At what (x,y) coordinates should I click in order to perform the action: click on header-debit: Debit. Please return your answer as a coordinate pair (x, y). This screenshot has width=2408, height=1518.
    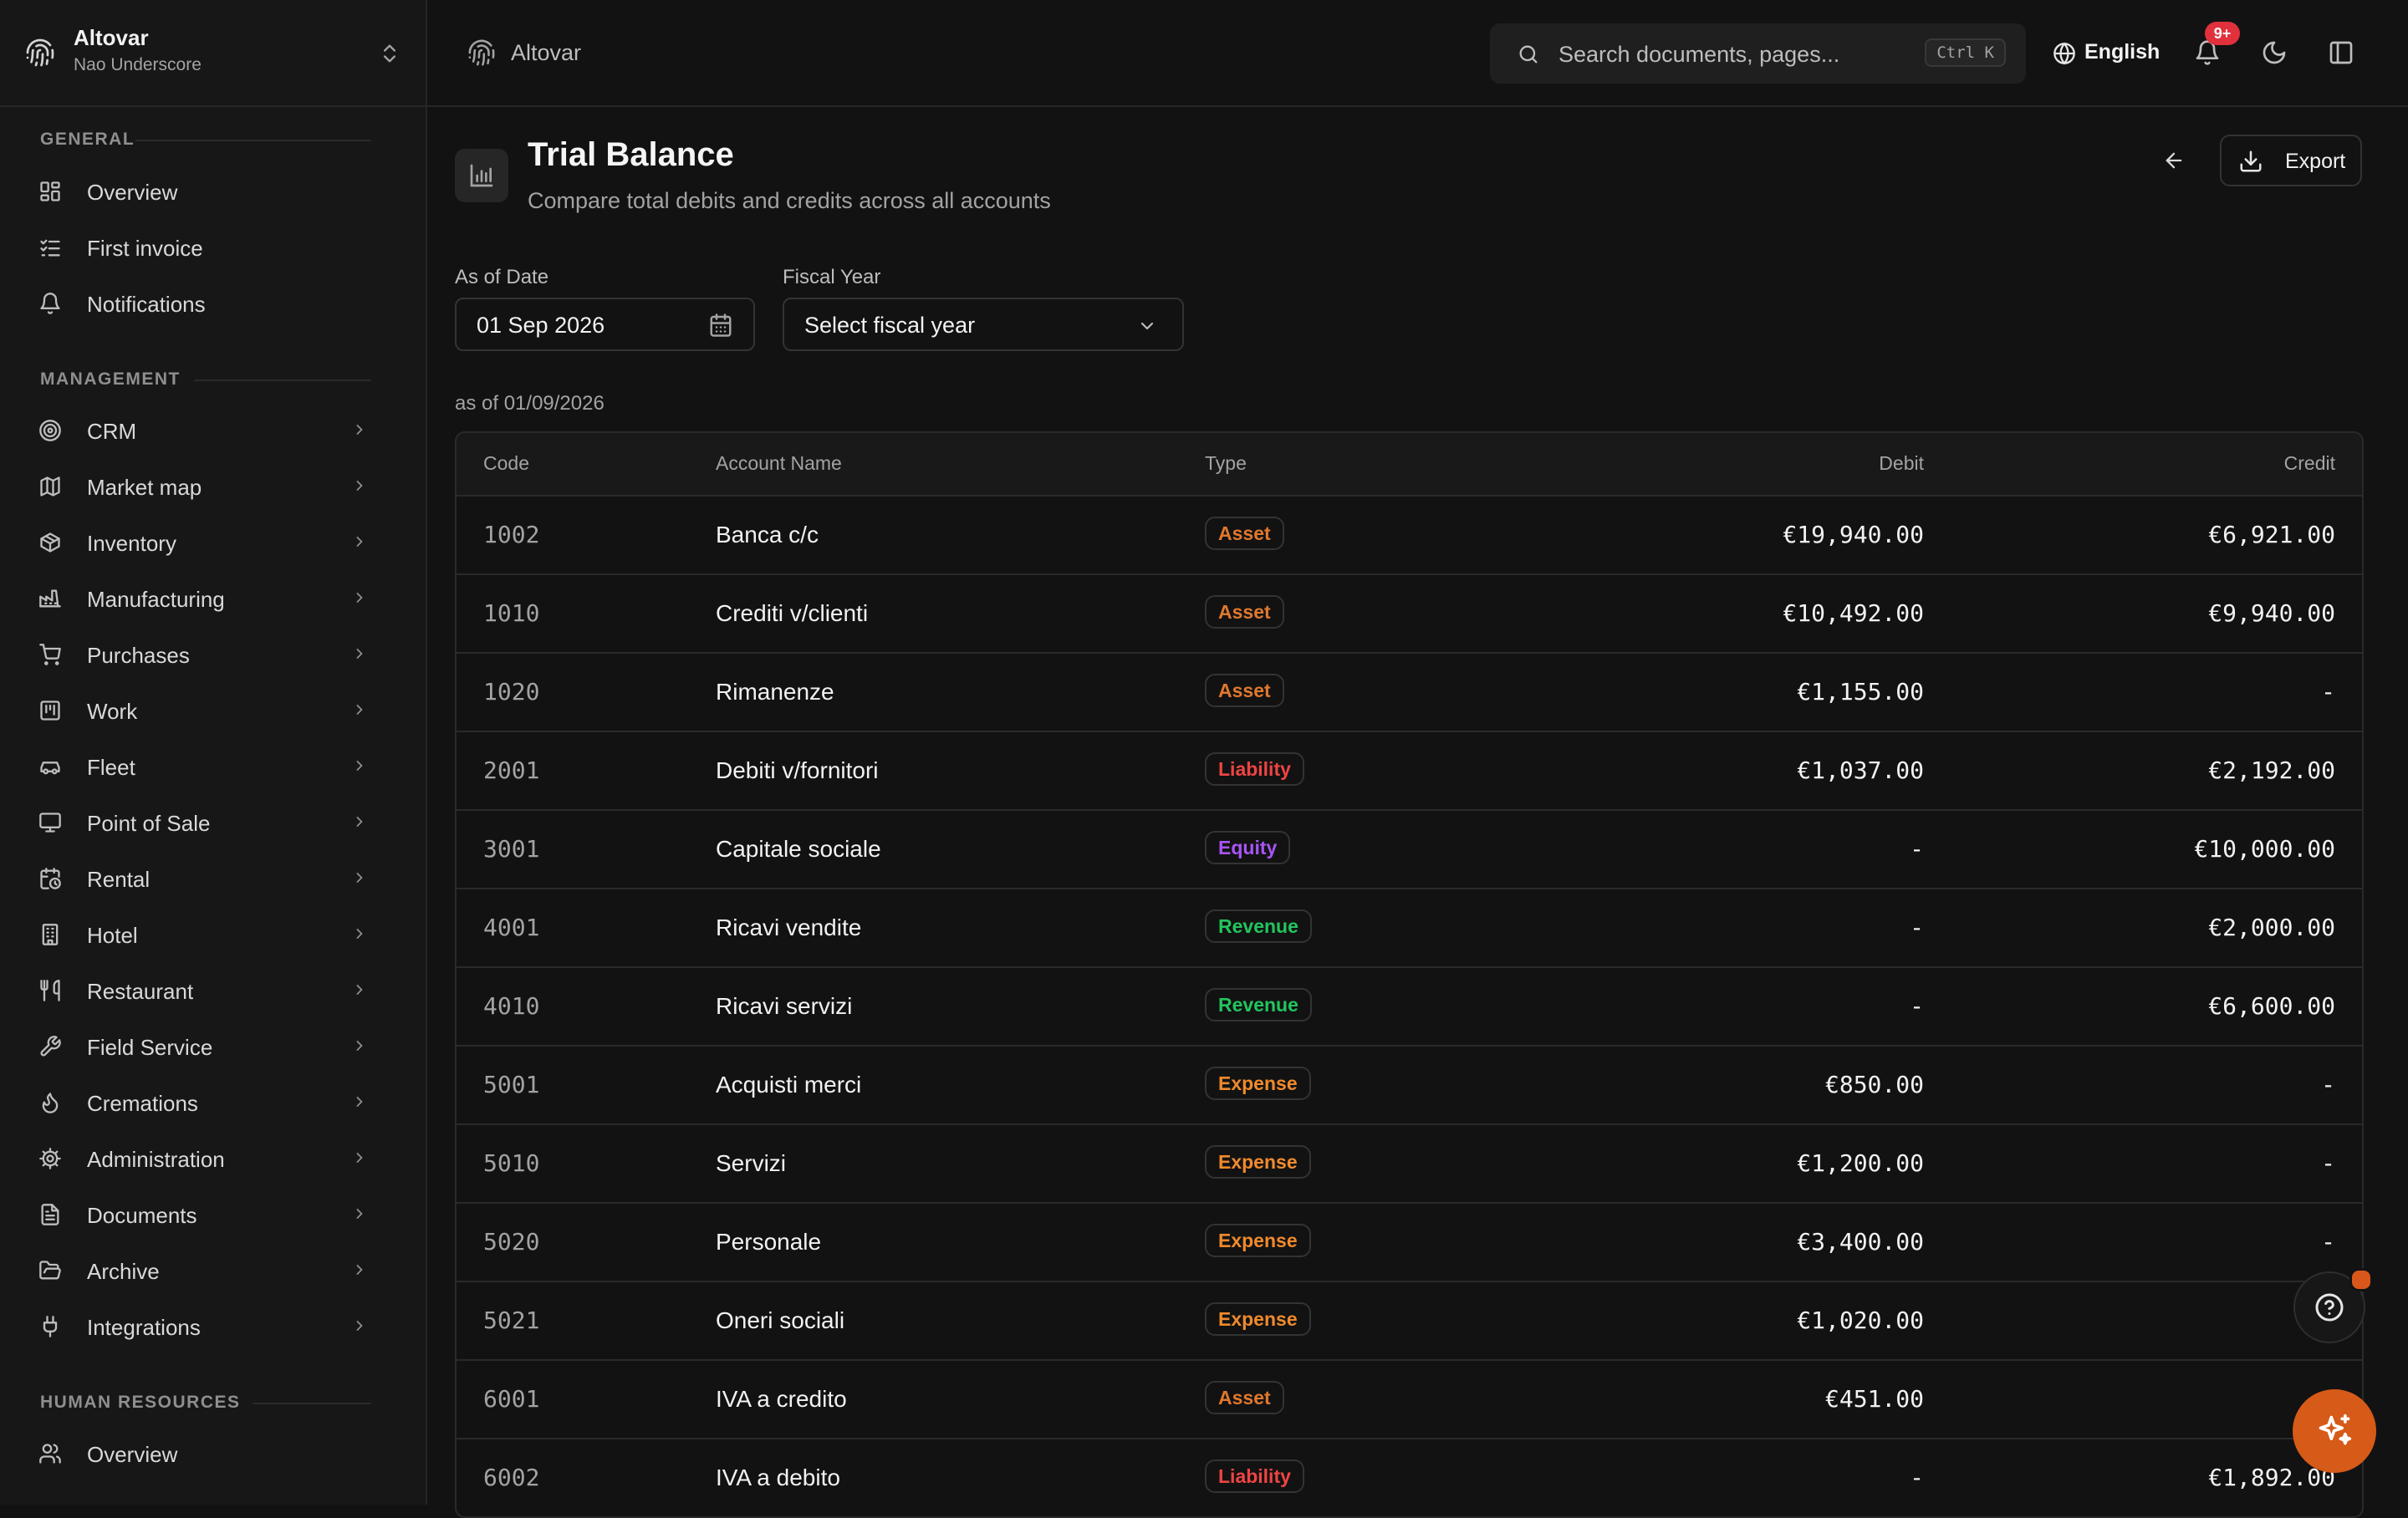
    Looking at the image, I should click on (1901, 463).